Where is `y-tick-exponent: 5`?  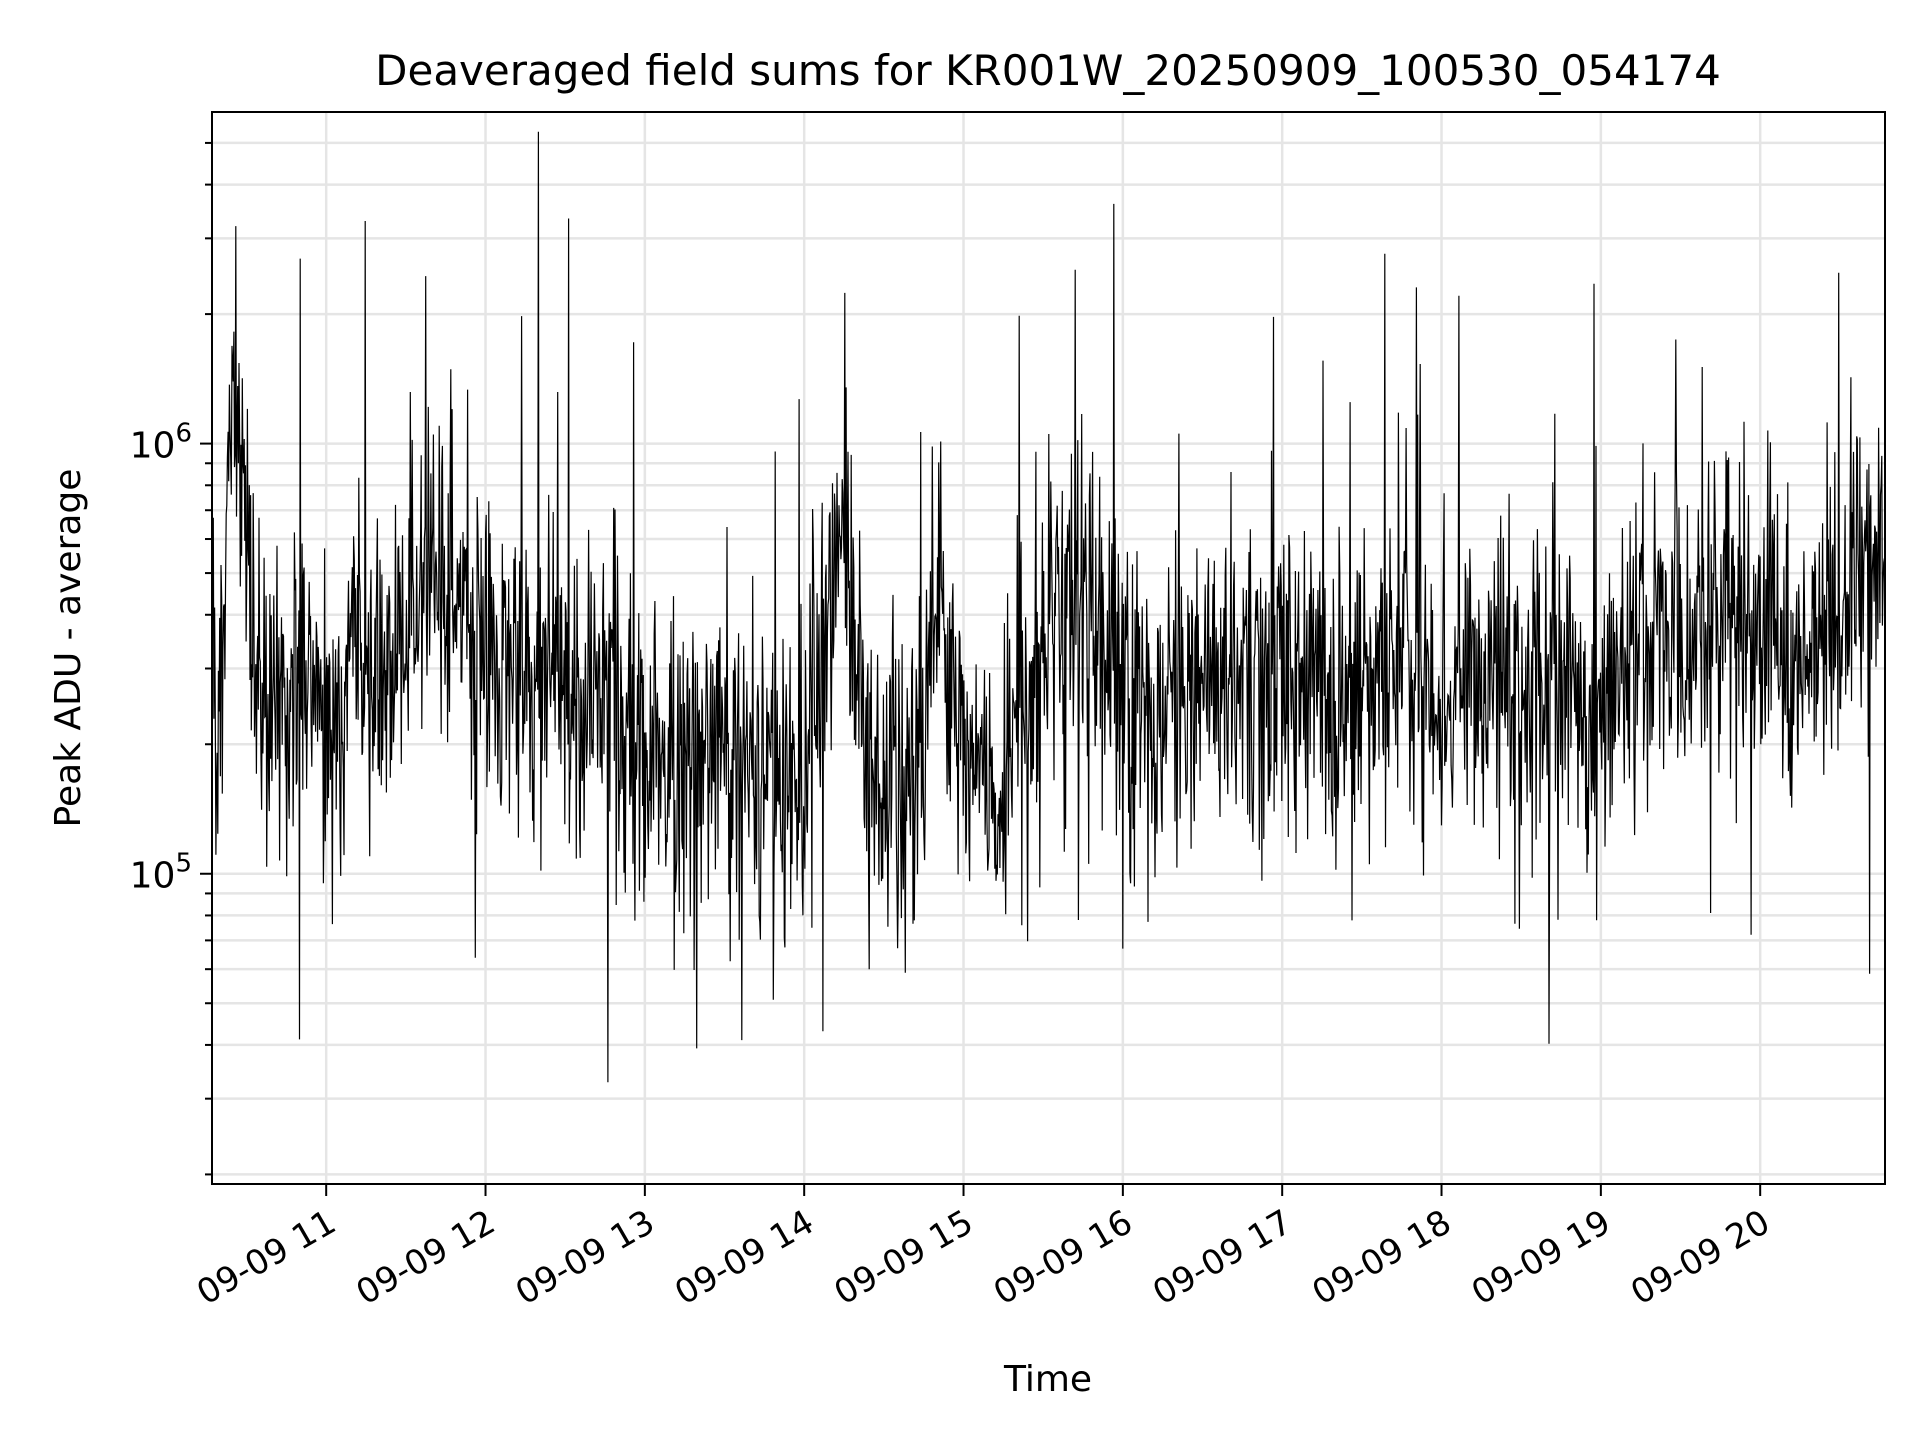
y-tick-exponent: 5 is located at coordinates (183, 864).